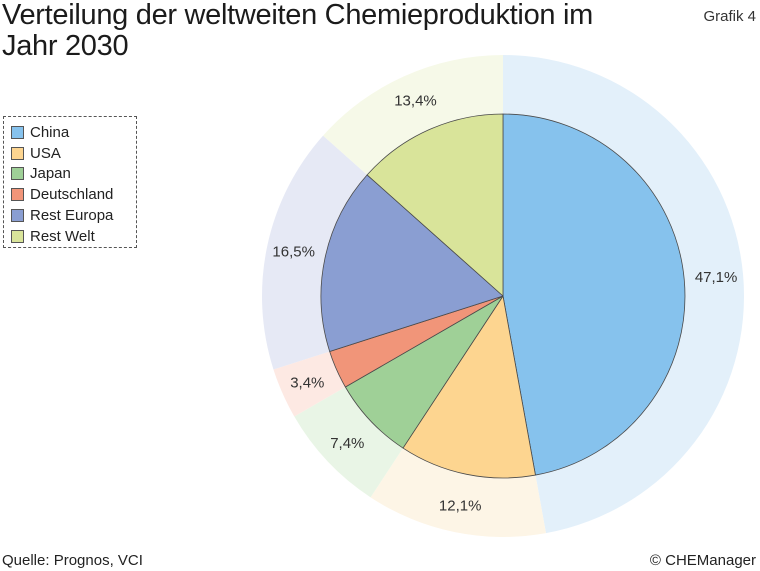 Image resolution: width=760 pixels, height=571 pixels. I want to click on legend-label-rest-europa: Rest Europa, so click(72, 216).